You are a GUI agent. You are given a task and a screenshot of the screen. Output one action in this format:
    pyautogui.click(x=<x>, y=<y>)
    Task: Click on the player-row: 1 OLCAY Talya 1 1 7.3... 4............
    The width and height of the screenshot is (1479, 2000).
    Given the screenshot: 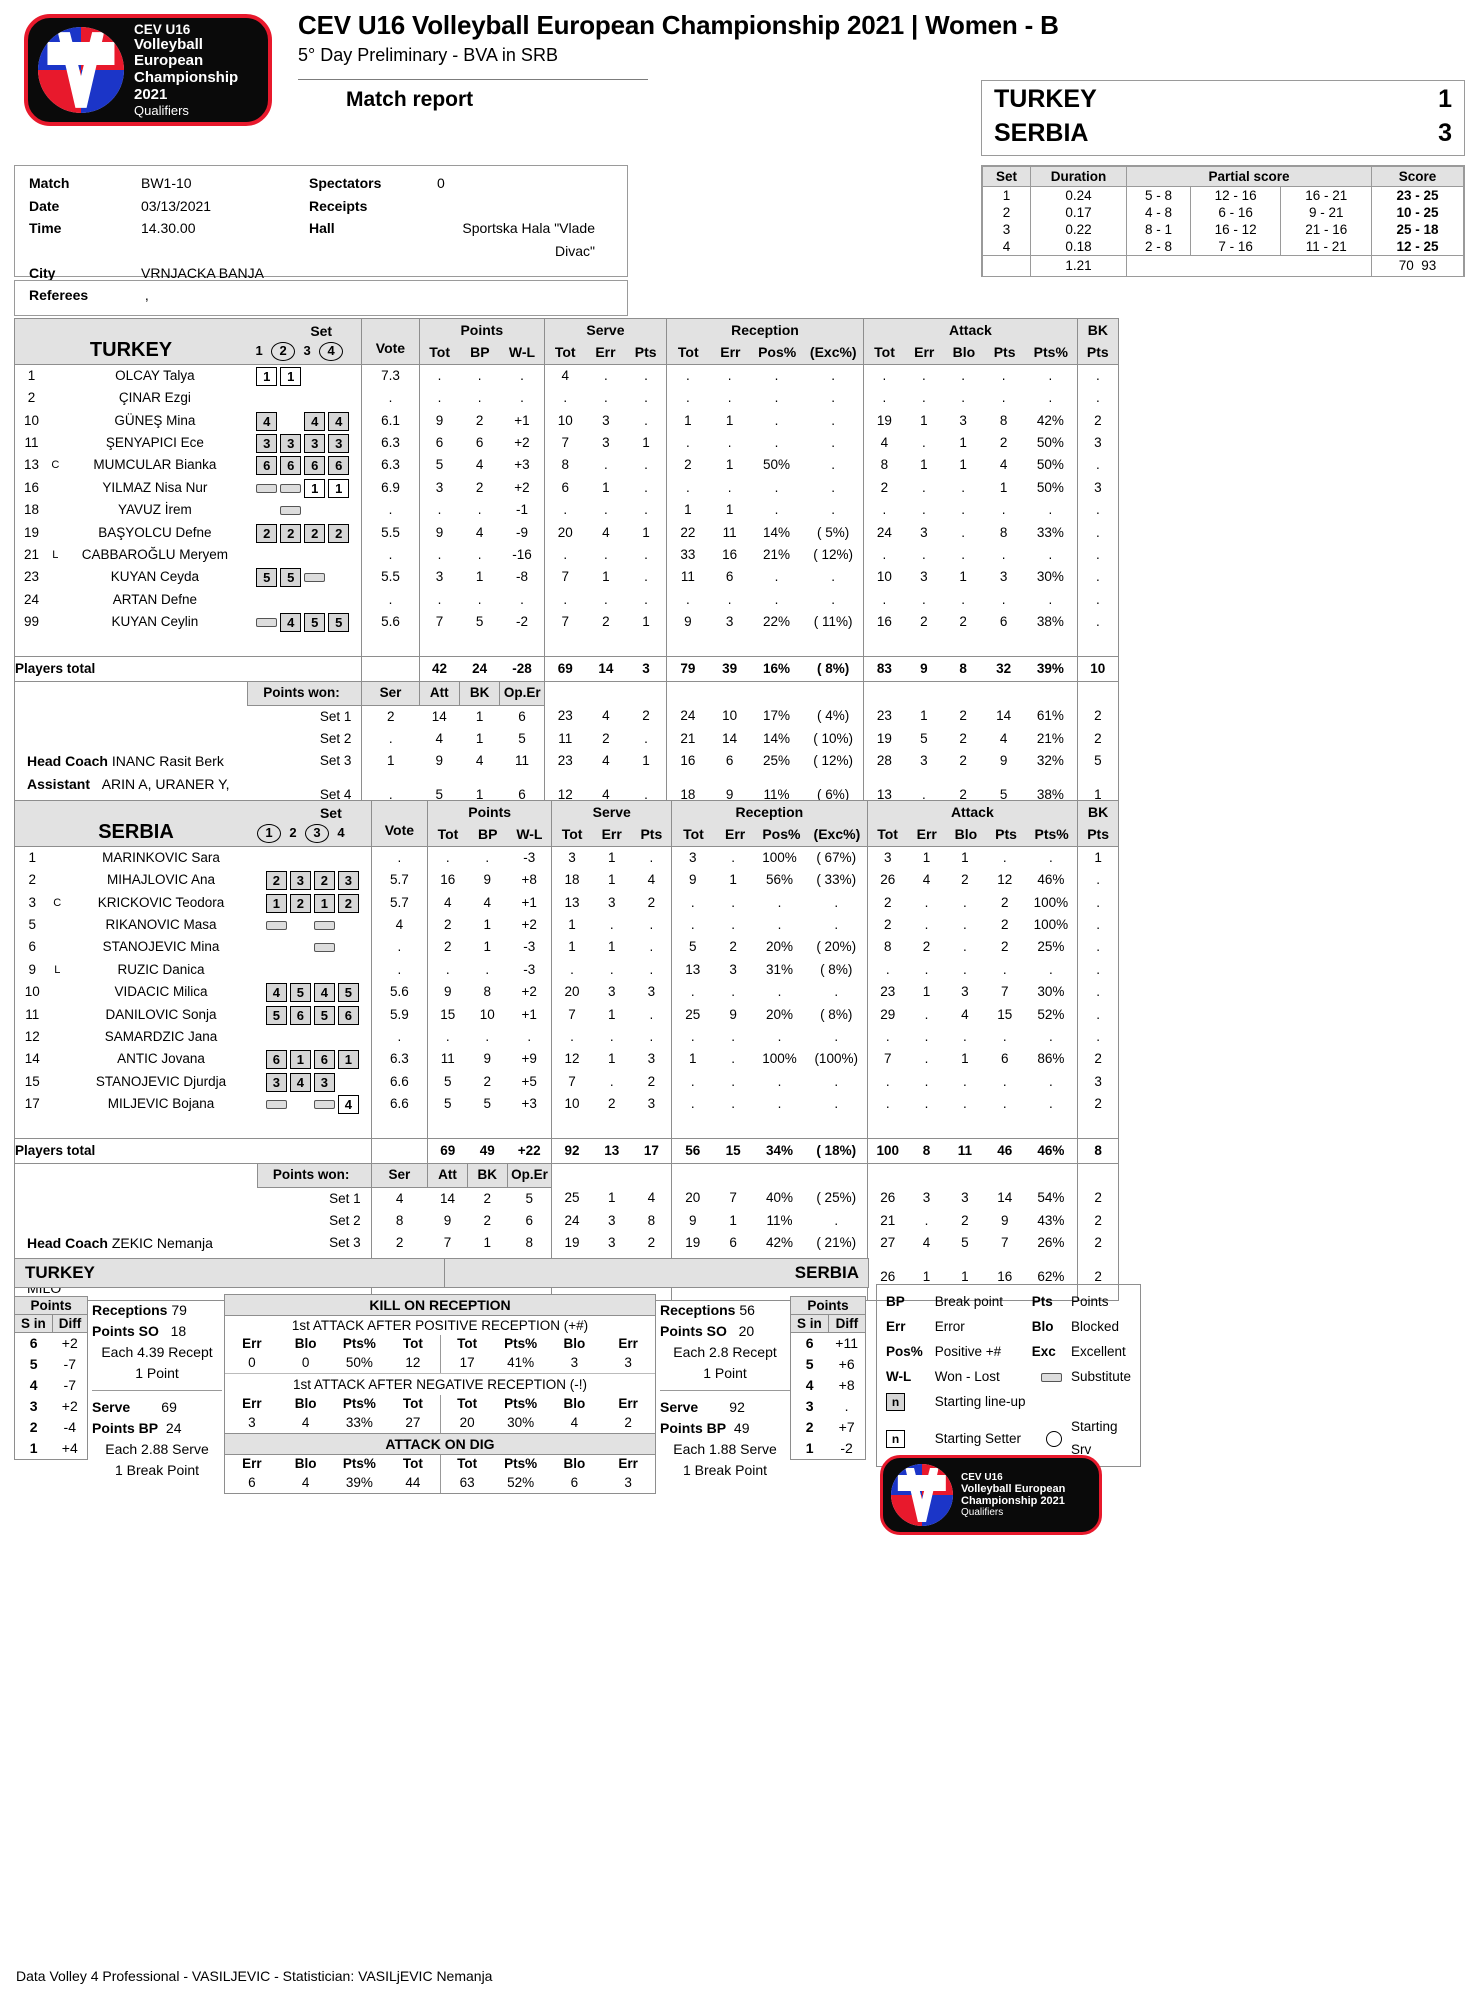 What is the action you would take?
    pyautogui.click(x=566, y=376)
    